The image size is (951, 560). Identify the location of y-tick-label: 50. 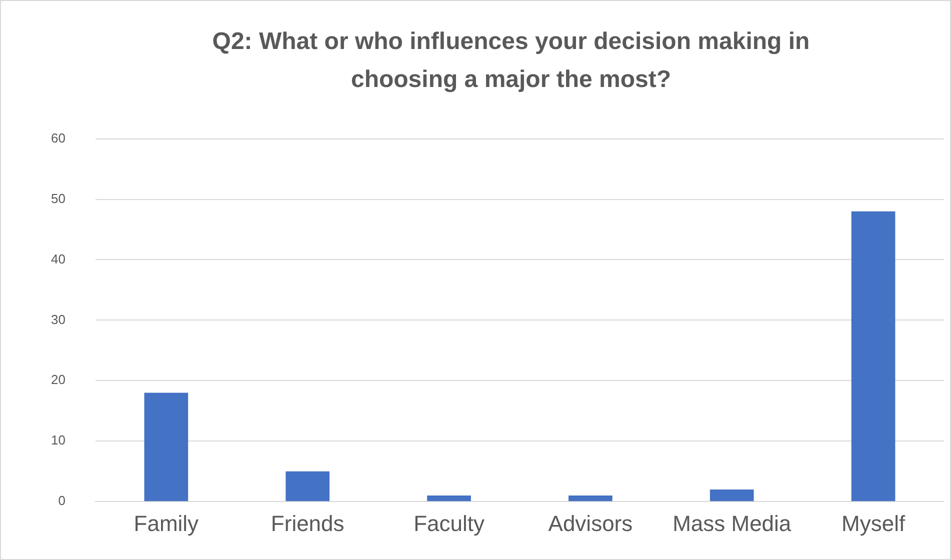
(58, 198).